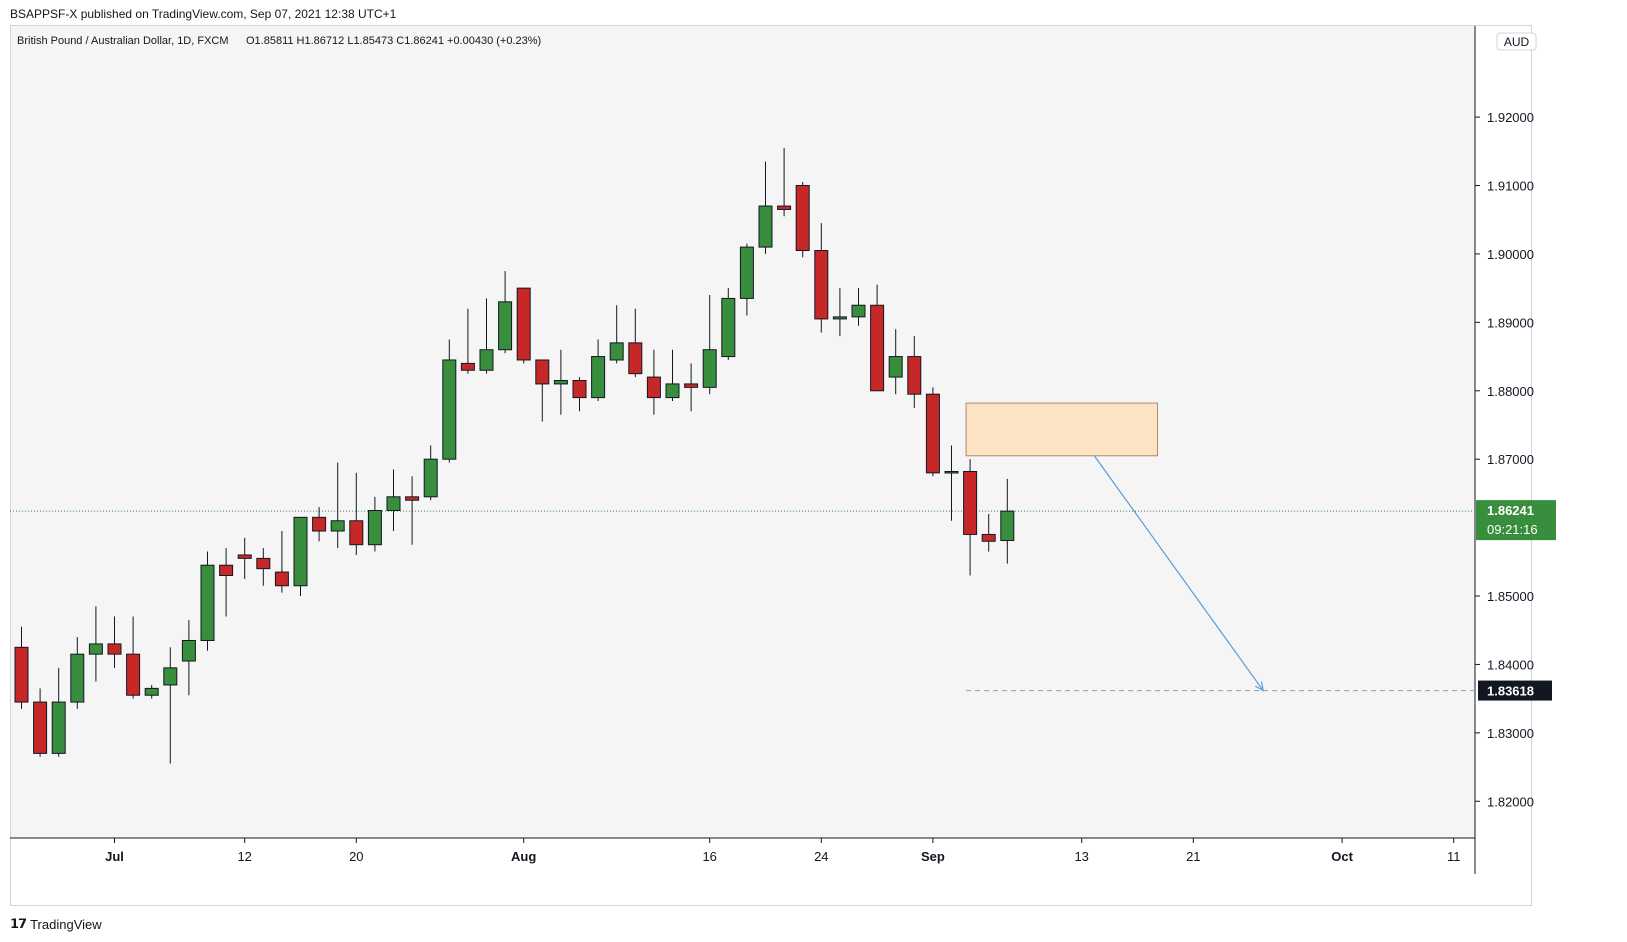 This screenshot has width=1627, height=942. I want to click on last-price-countdown: 09:21:16, so click(1512, 529).